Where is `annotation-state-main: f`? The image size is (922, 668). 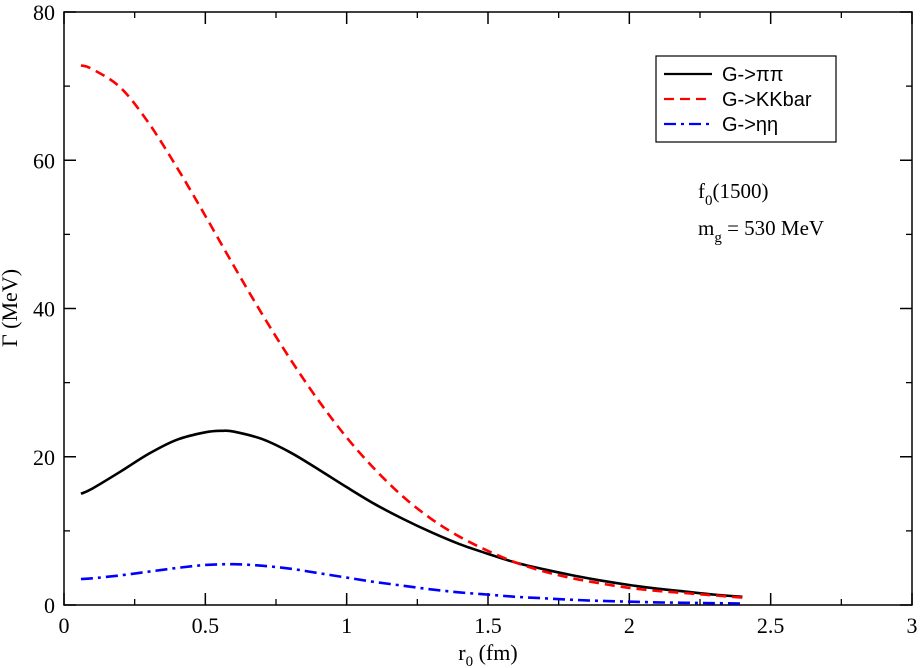
annotation-state-main: f is located at coordinates (701, 191).